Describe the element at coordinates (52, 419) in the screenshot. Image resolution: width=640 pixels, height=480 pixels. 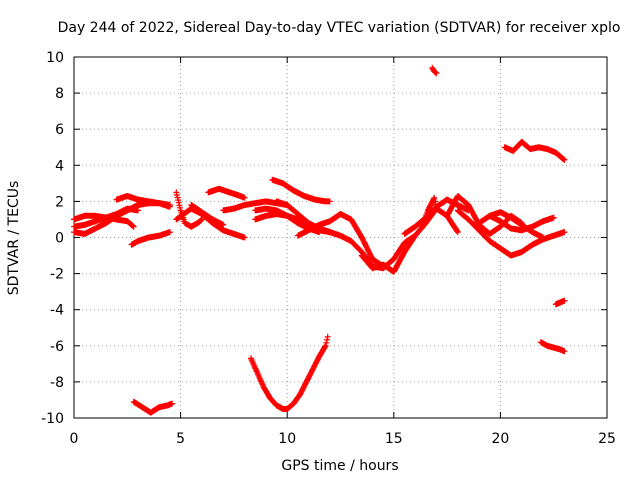
I see `y-tick-label: -10` at that location.